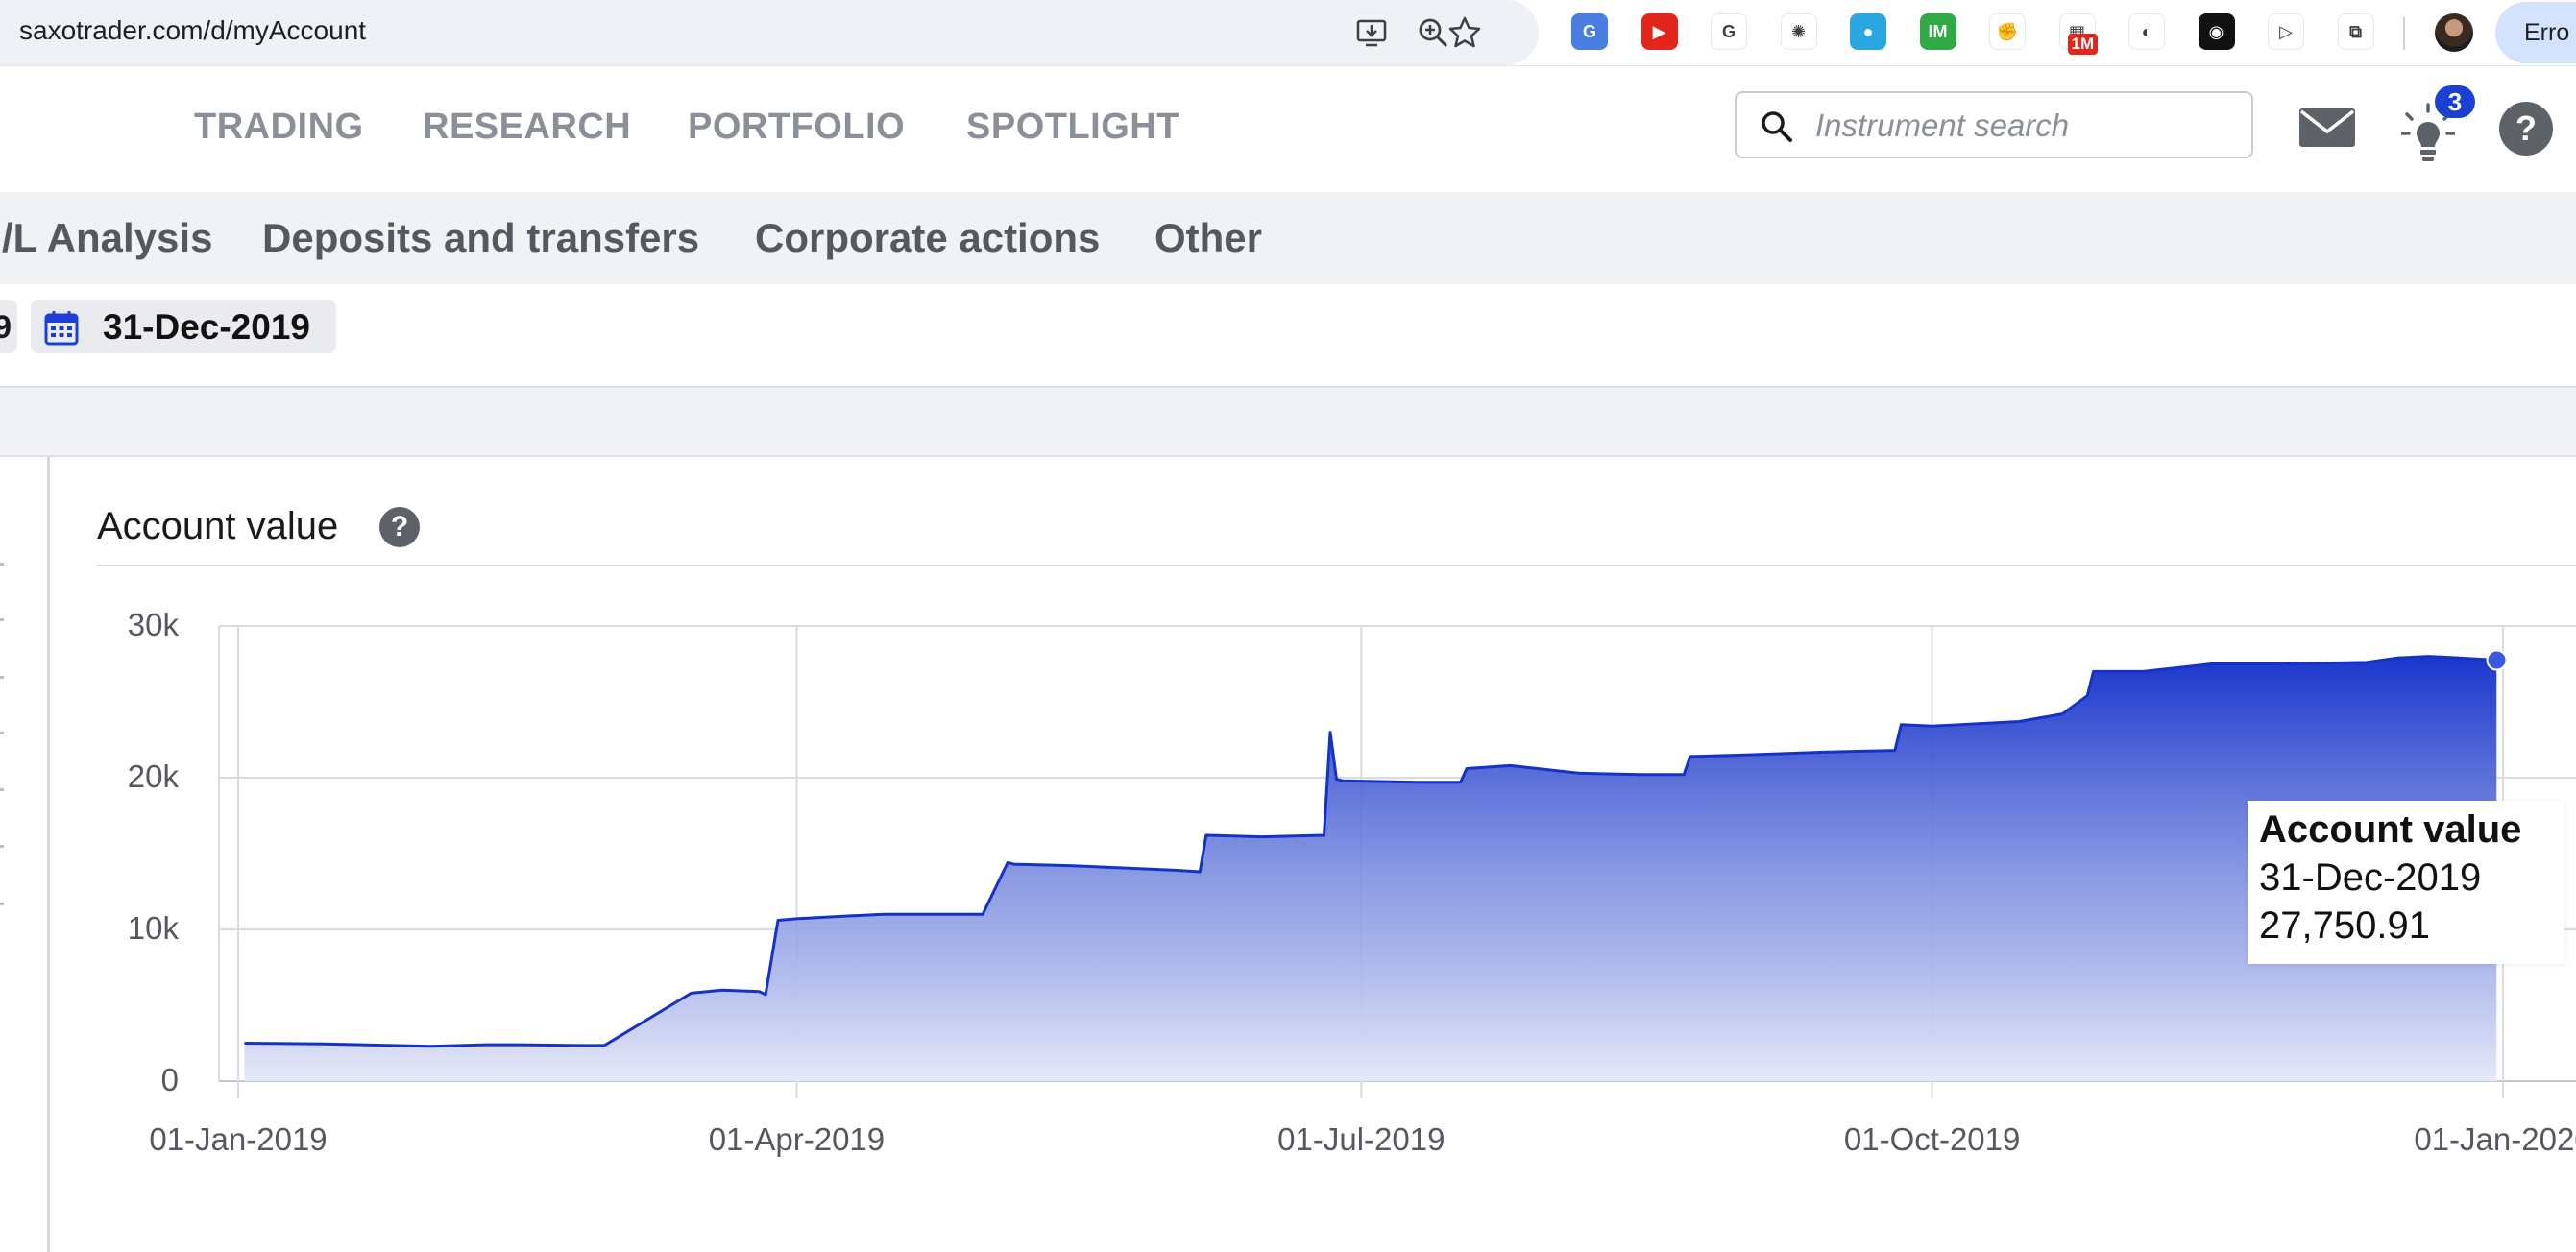 The height and width of the screenshot is (1252, 2576). Describe the element at coordinates (399, 527) in the screenshot. I see `account-value-help-icon: ?` at that location.